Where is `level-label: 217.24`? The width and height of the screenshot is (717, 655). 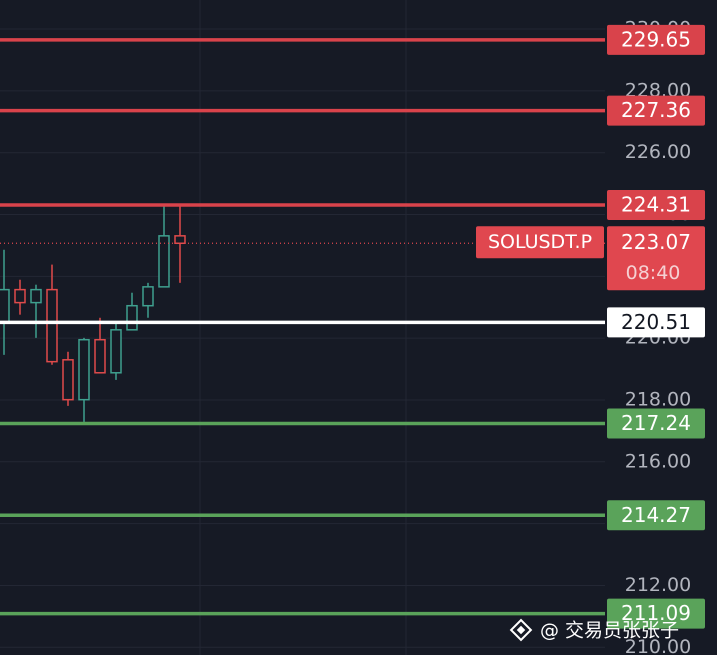
level-label: 217.24 is located at coordinates (656, 423).